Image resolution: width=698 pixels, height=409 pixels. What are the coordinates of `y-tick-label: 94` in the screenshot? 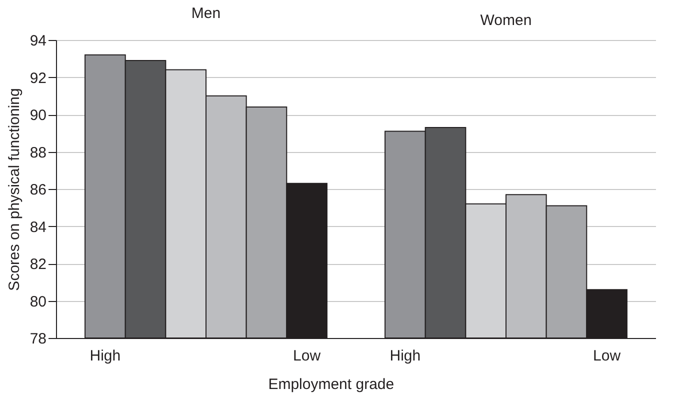 It's located at (38, 41).